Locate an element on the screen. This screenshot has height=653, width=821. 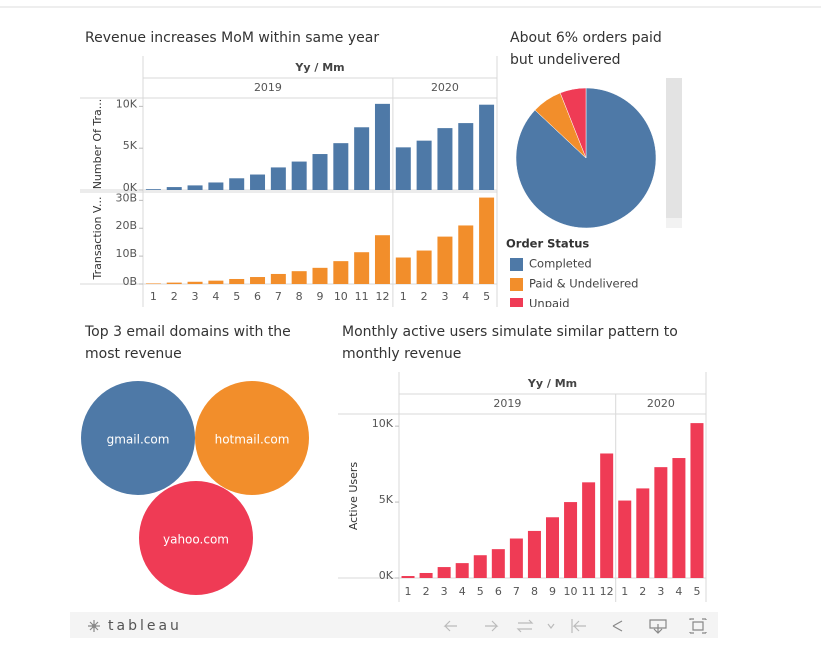
revert-button is located at coordinates (525, 626).